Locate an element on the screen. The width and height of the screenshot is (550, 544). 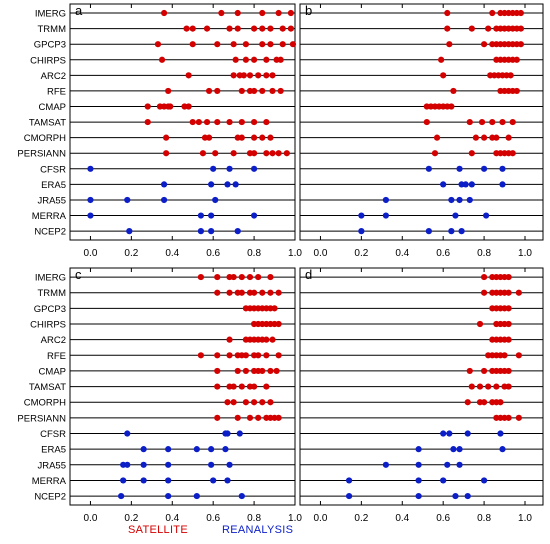
panel-letter: b is located at coordinates (308, 10).